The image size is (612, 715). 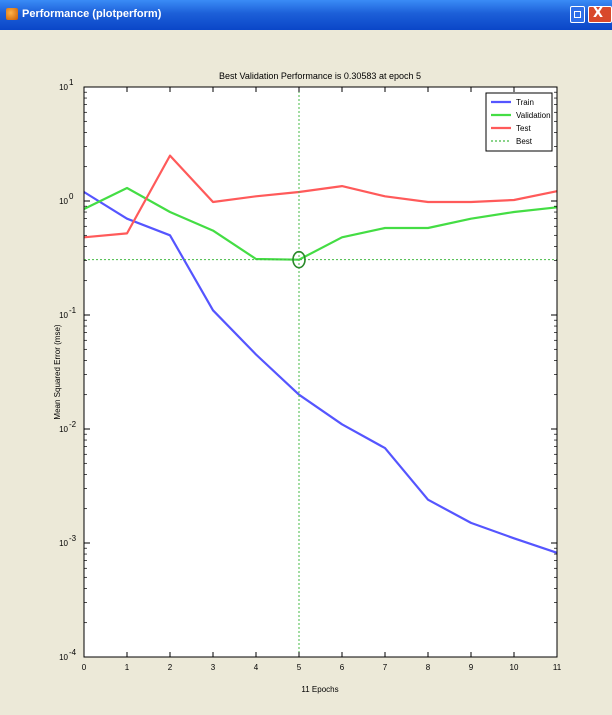 What do you see at coordinates (533, 115) in the screenshot?
I see `legend-label-validation: Validation` at bounding box center [533, 115].